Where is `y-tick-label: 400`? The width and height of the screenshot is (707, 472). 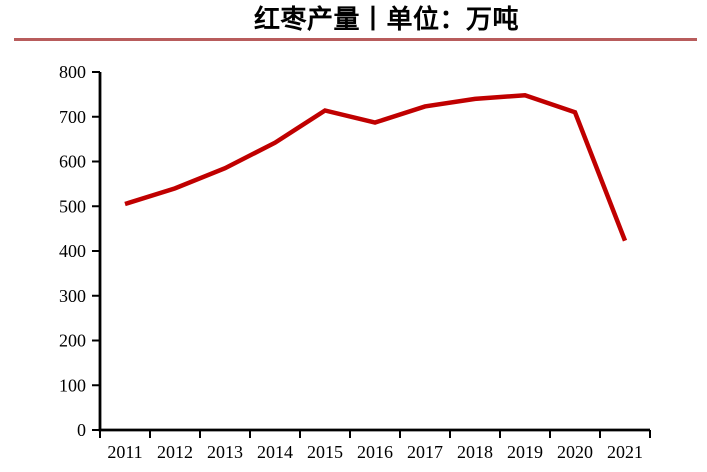 y-tick-label: 400 is located at coordinates (72, 251).